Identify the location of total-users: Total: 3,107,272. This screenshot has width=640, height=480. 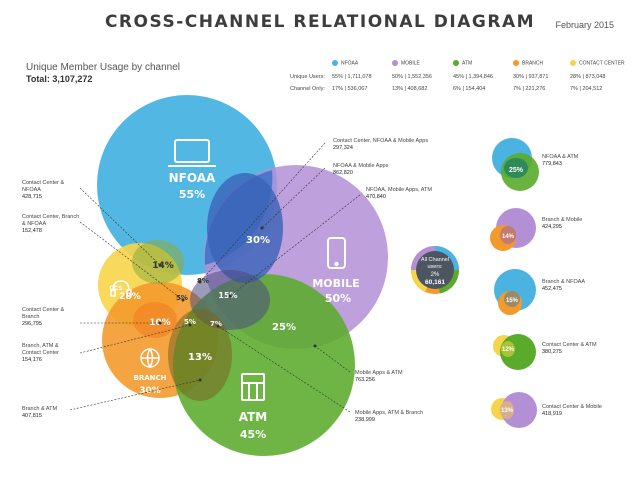
(59, 79).